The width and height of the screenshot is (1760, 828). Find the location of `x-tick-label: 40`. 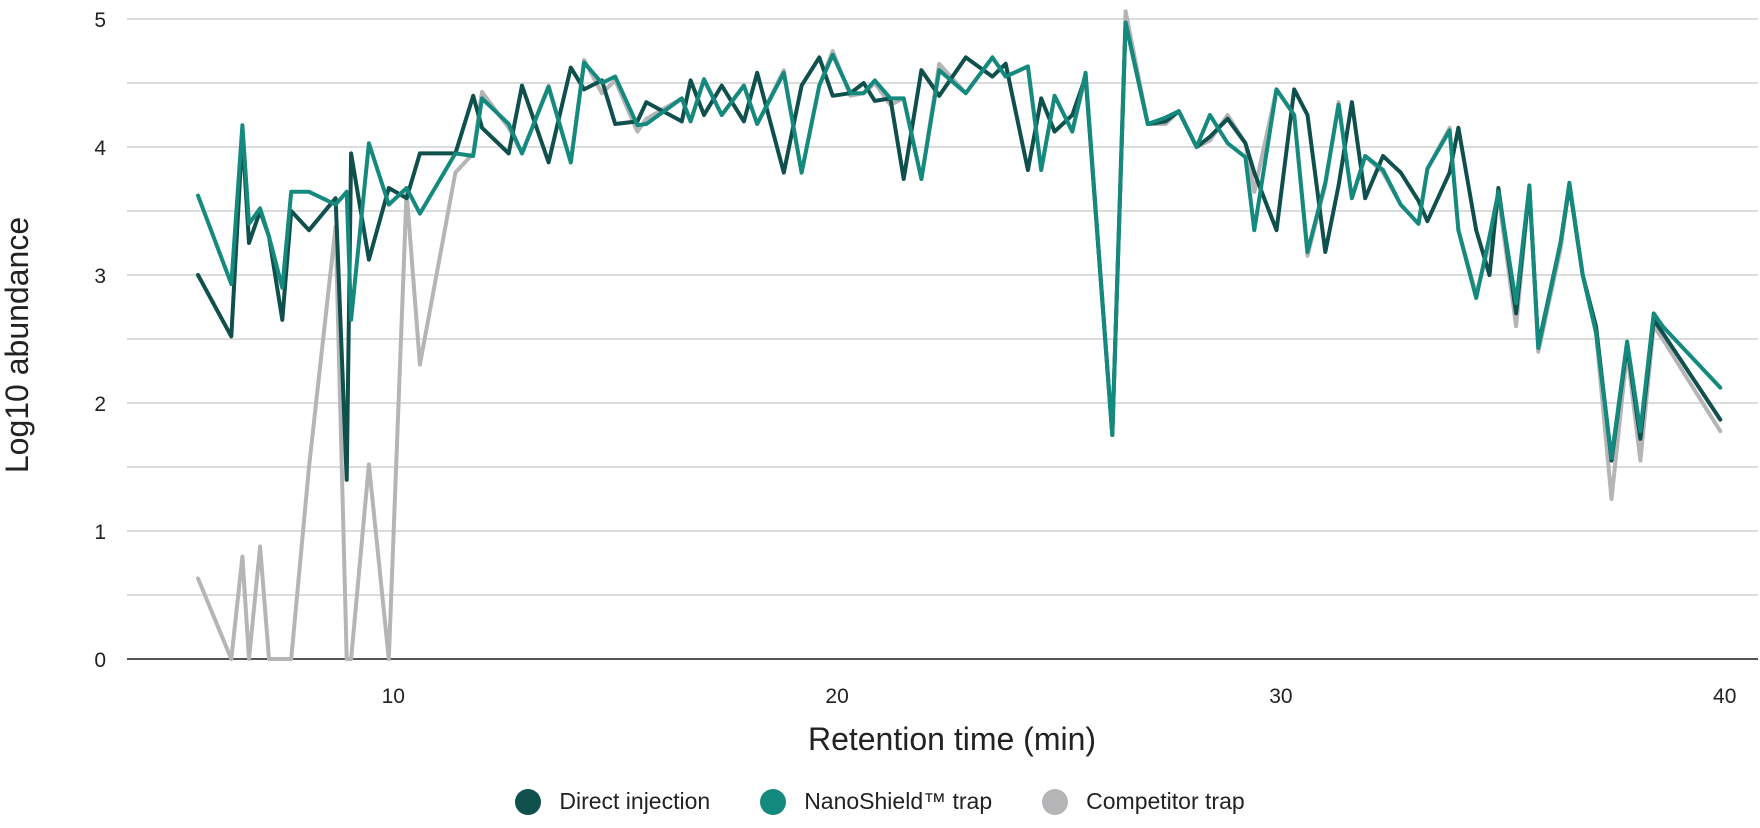

x-tick-label: 40 is located at coordinates (1724, 696).